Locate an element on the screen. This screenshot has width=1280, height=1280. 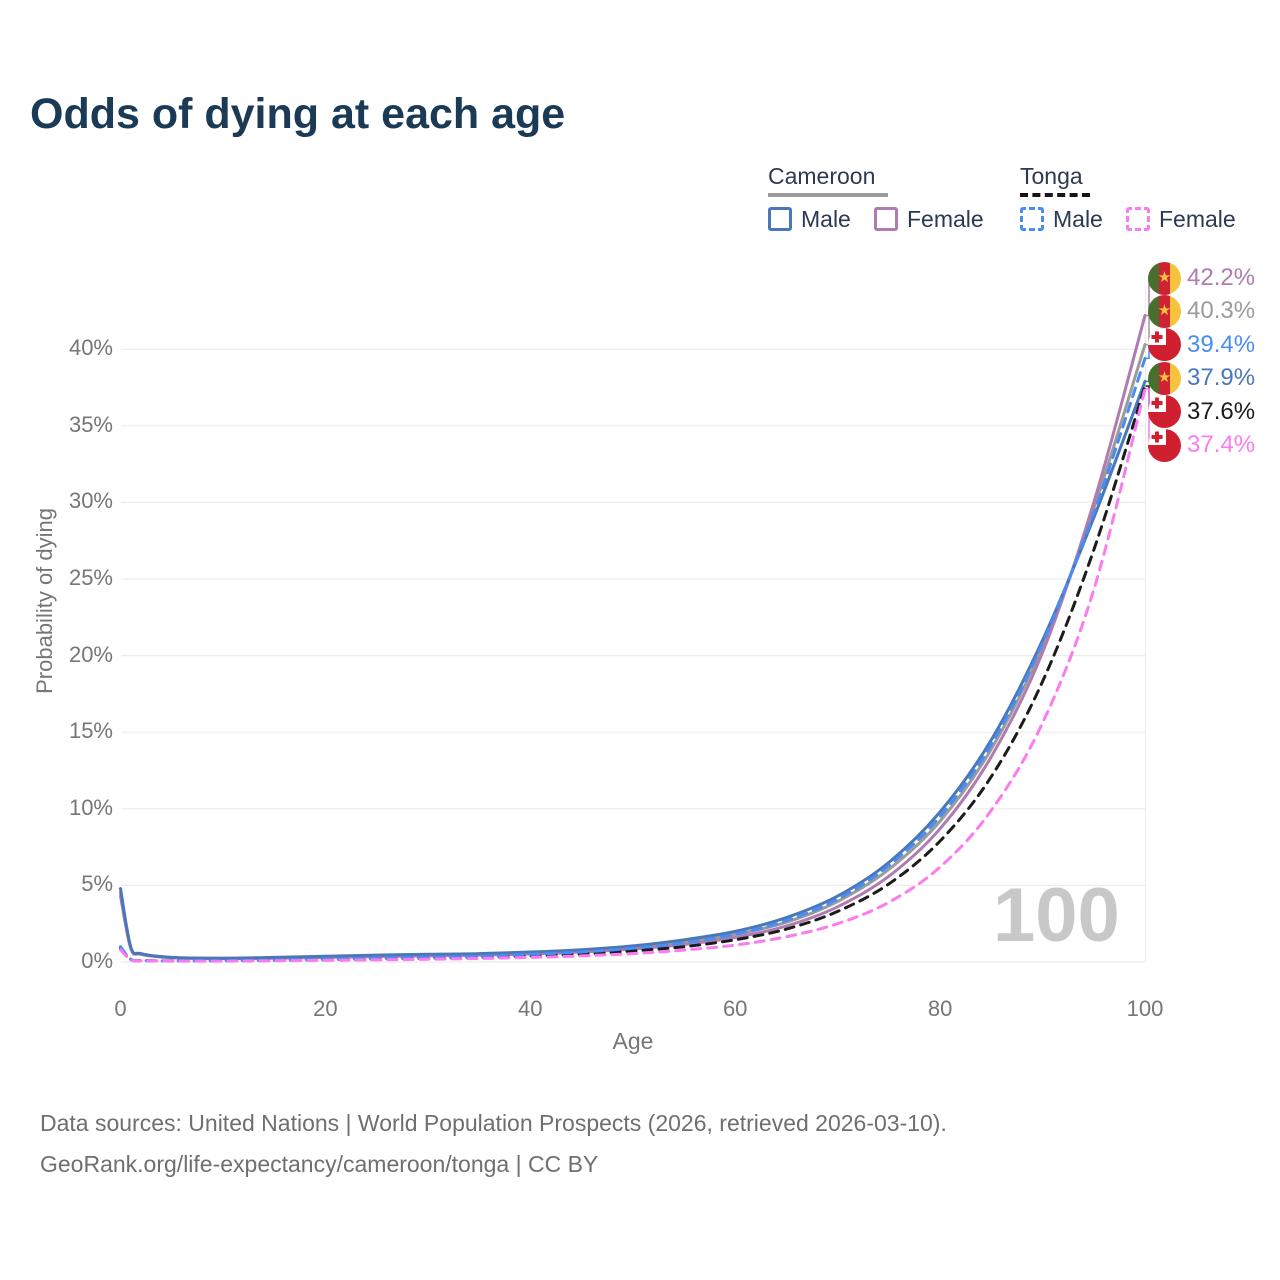
end-label-cameroon-male: ★ 37.9% is located at coordinates (1201, 378).